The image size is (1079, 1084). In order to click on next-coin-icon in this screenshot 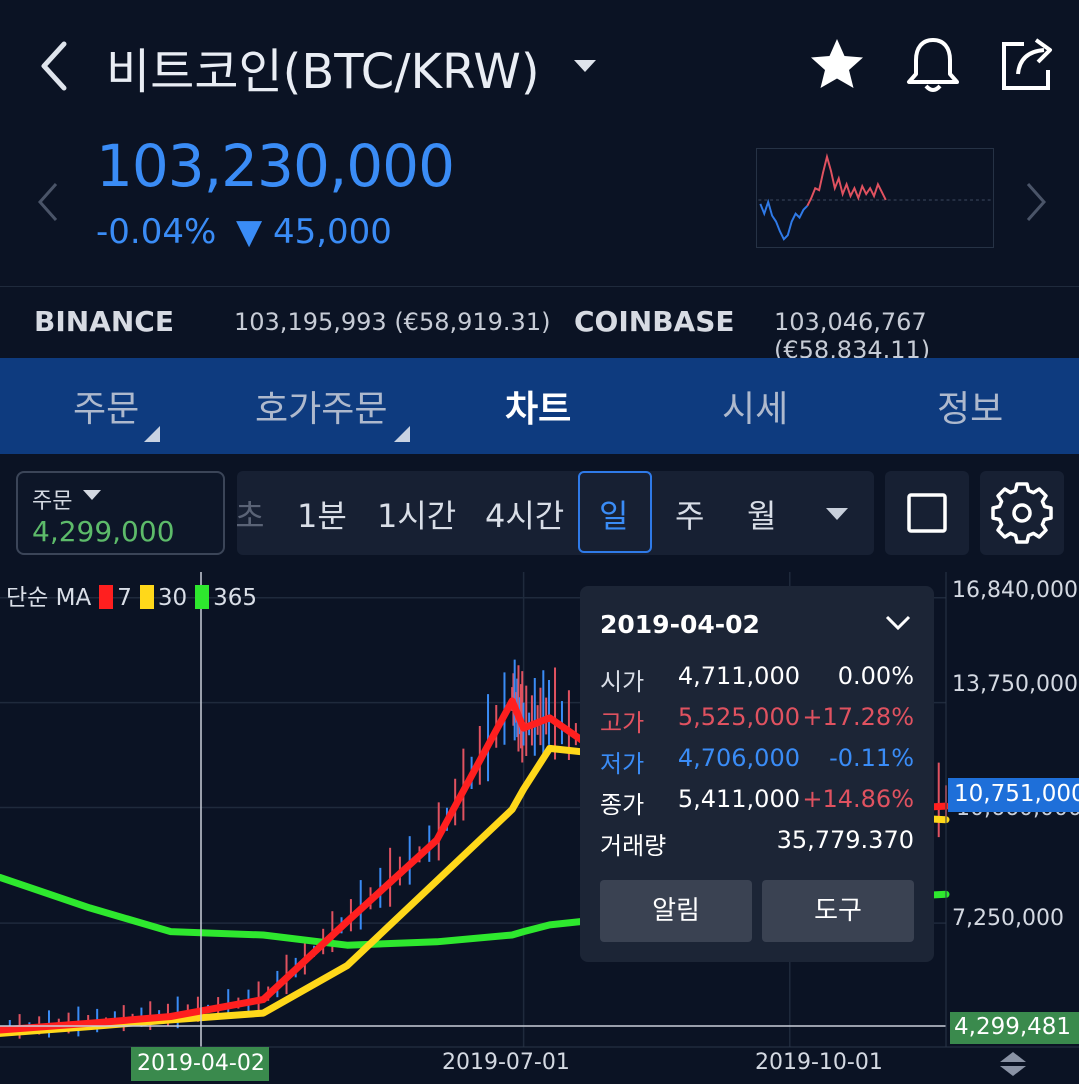, I will do `click(1036, 202)`.